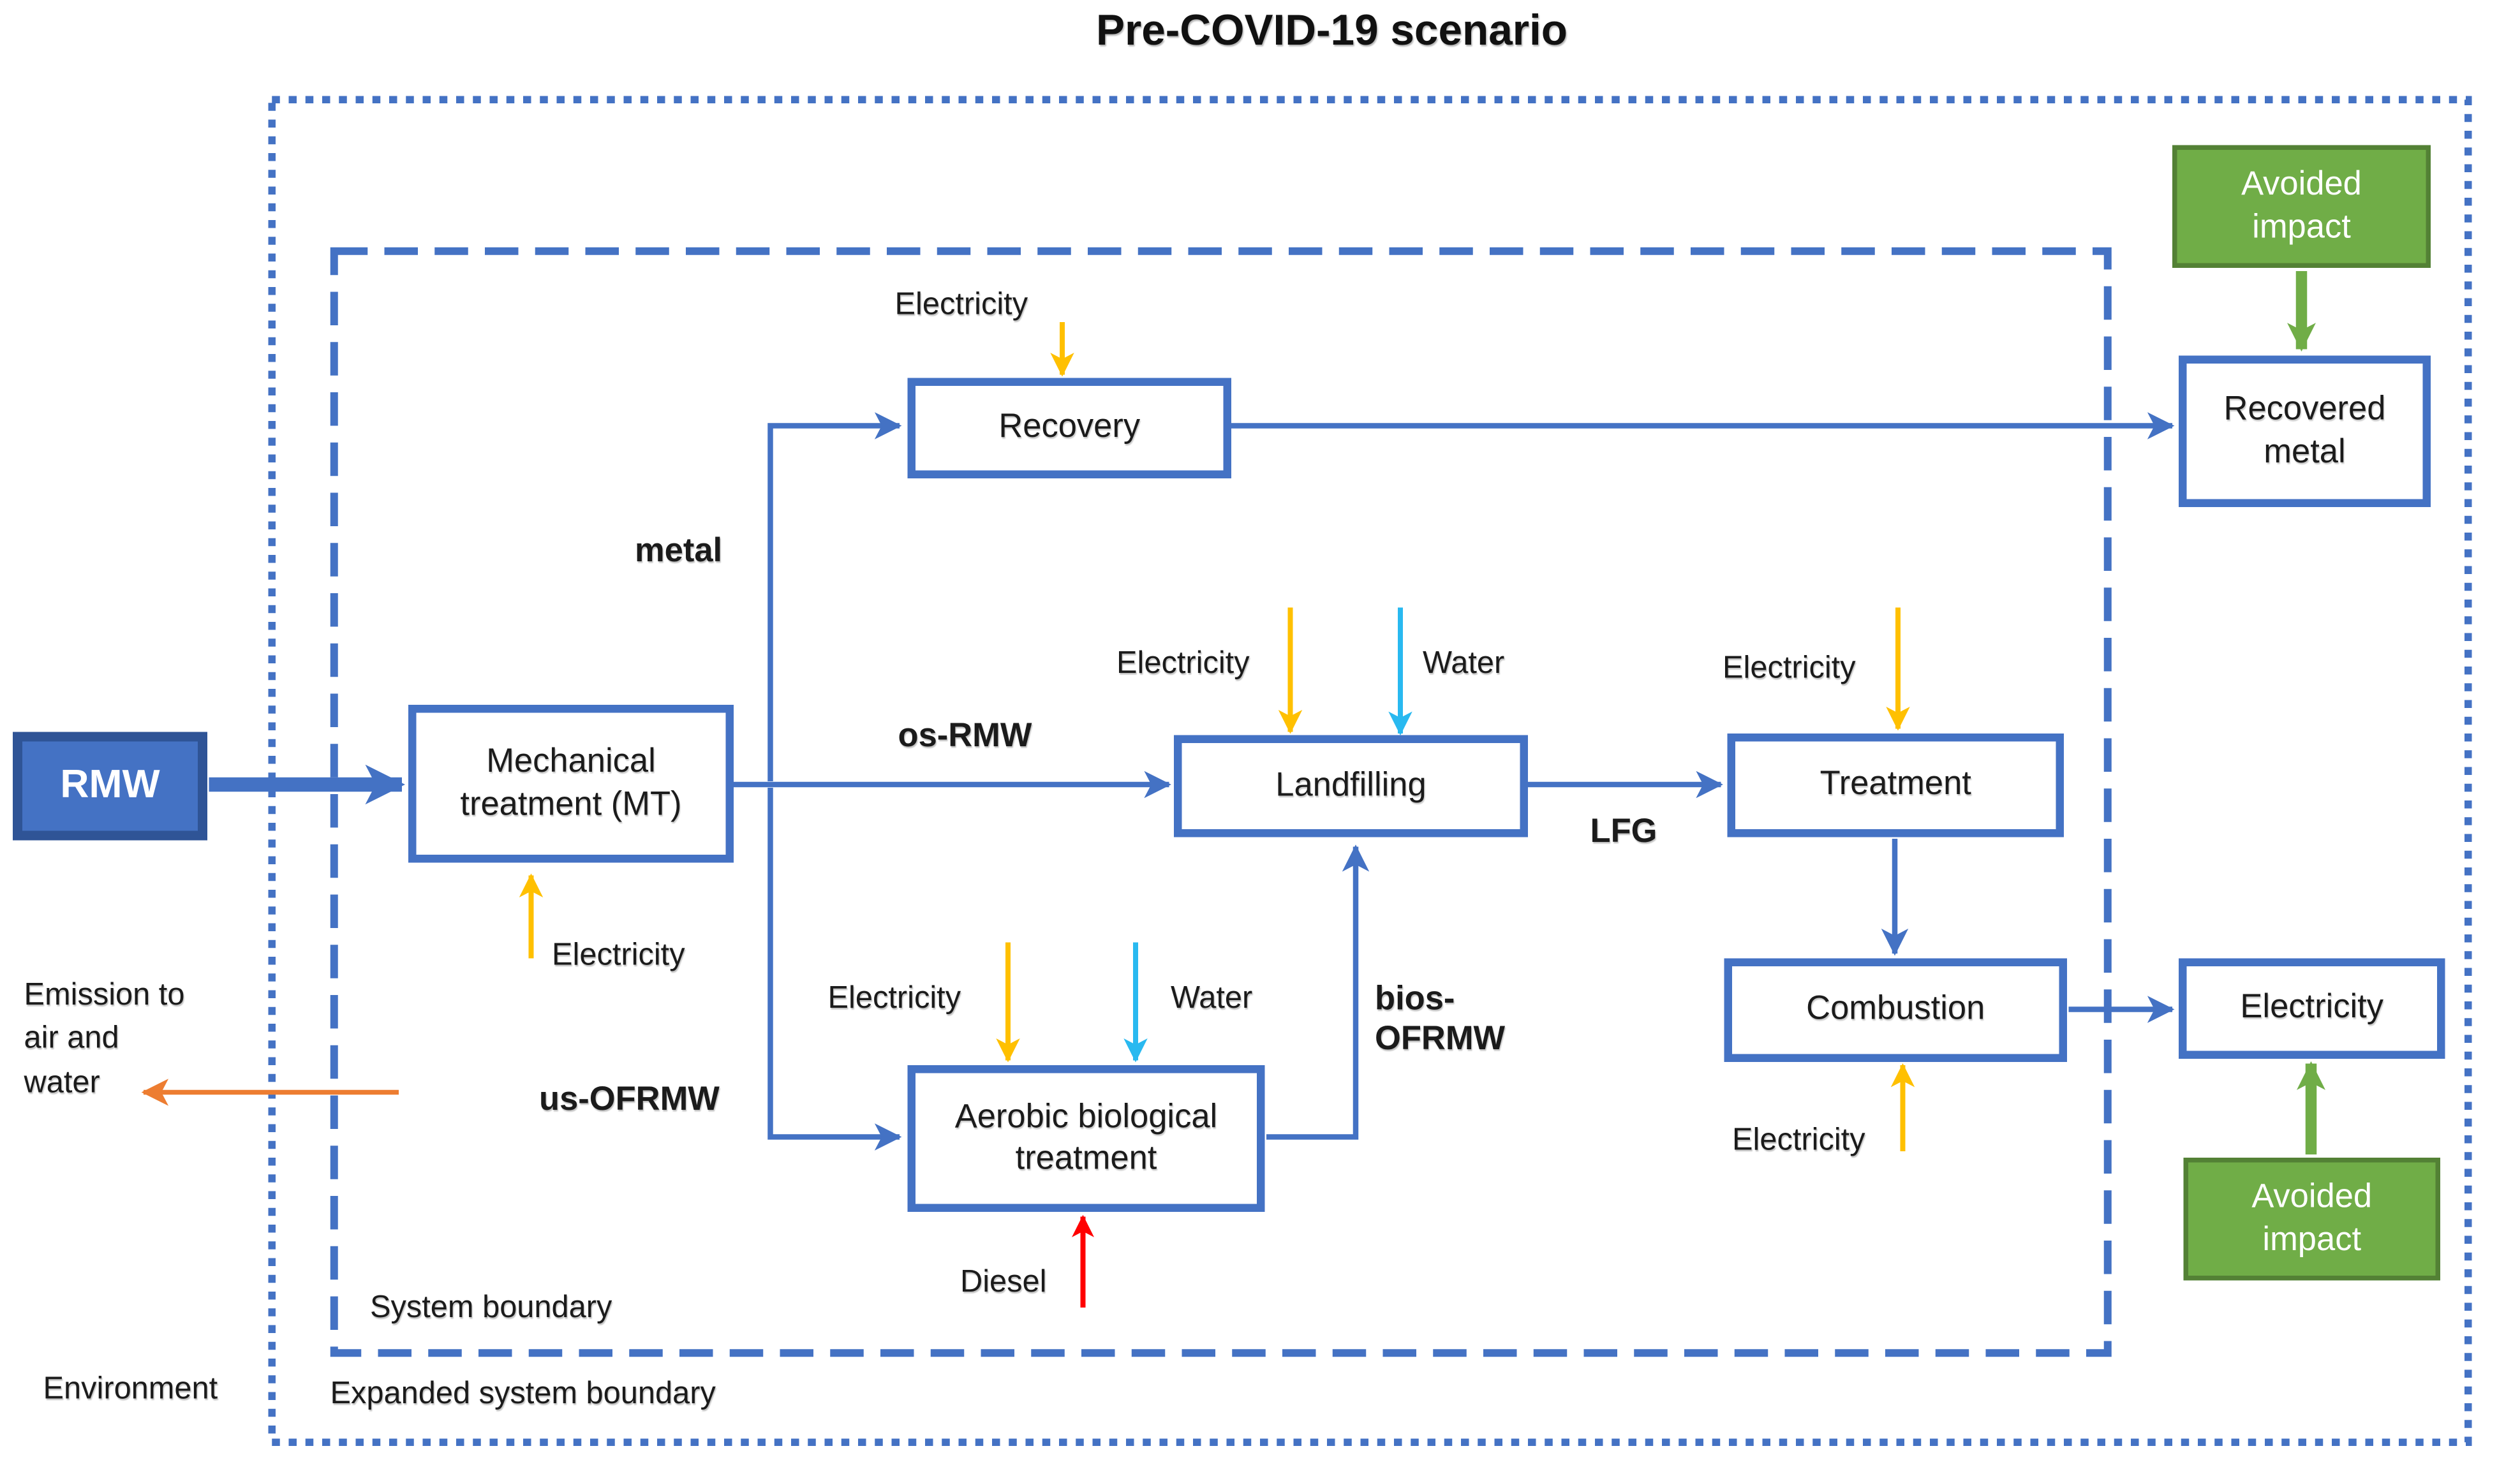  What do you see at coordinates (1086, 1138) in the screenshot?
I see `box-aerobic-biological-treatment: Aerobic biological treatment` at bounding box center [1086, 1138].